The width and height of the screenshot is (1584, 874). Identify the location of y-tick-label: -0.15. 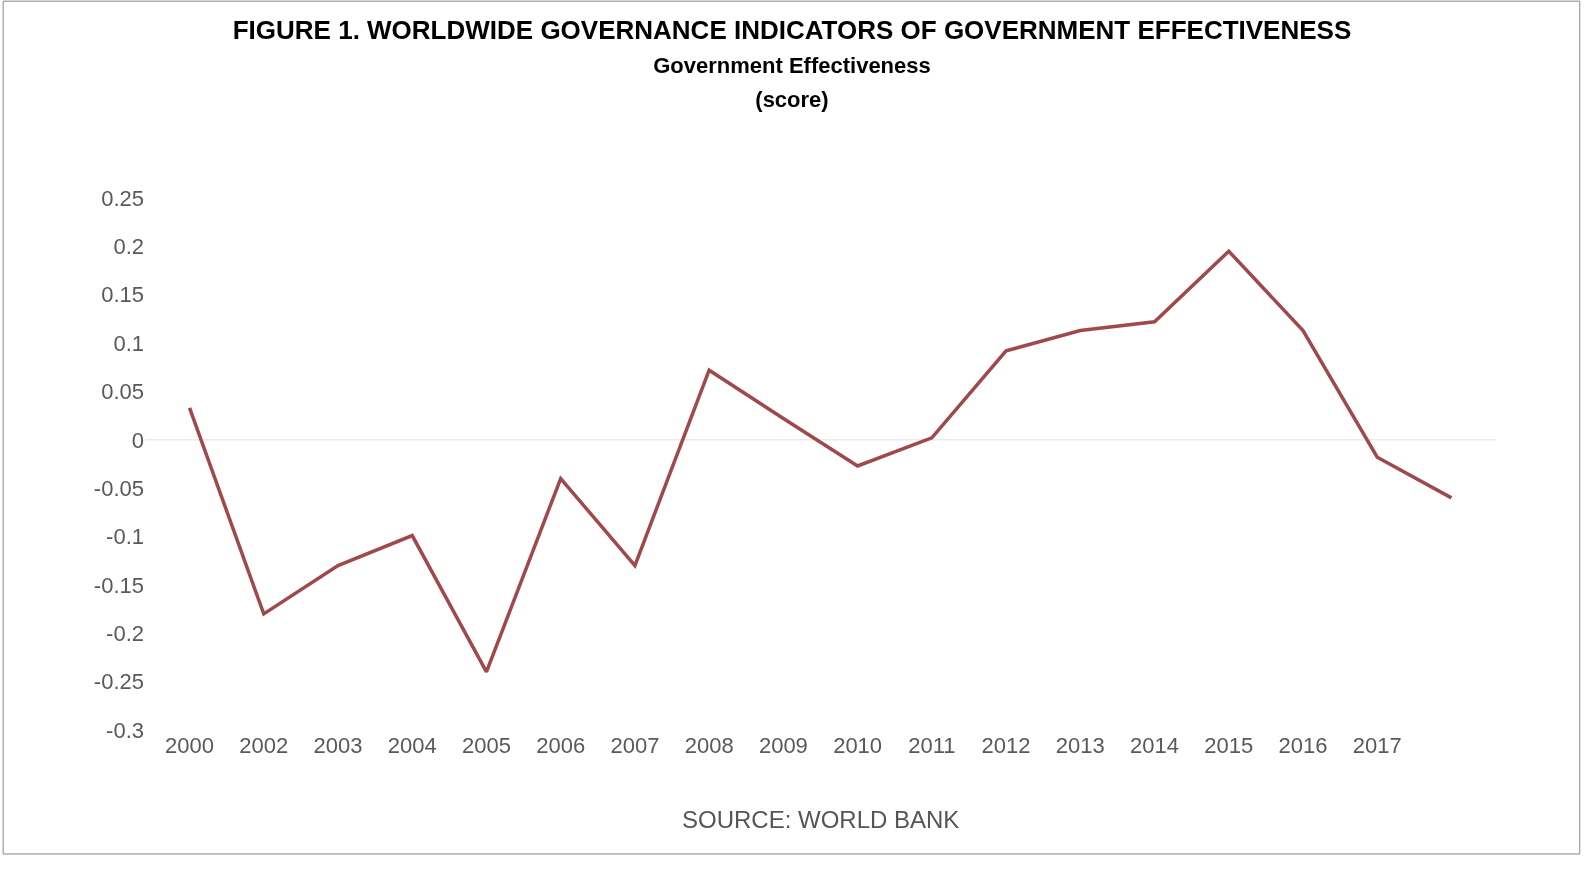
(118, 585).